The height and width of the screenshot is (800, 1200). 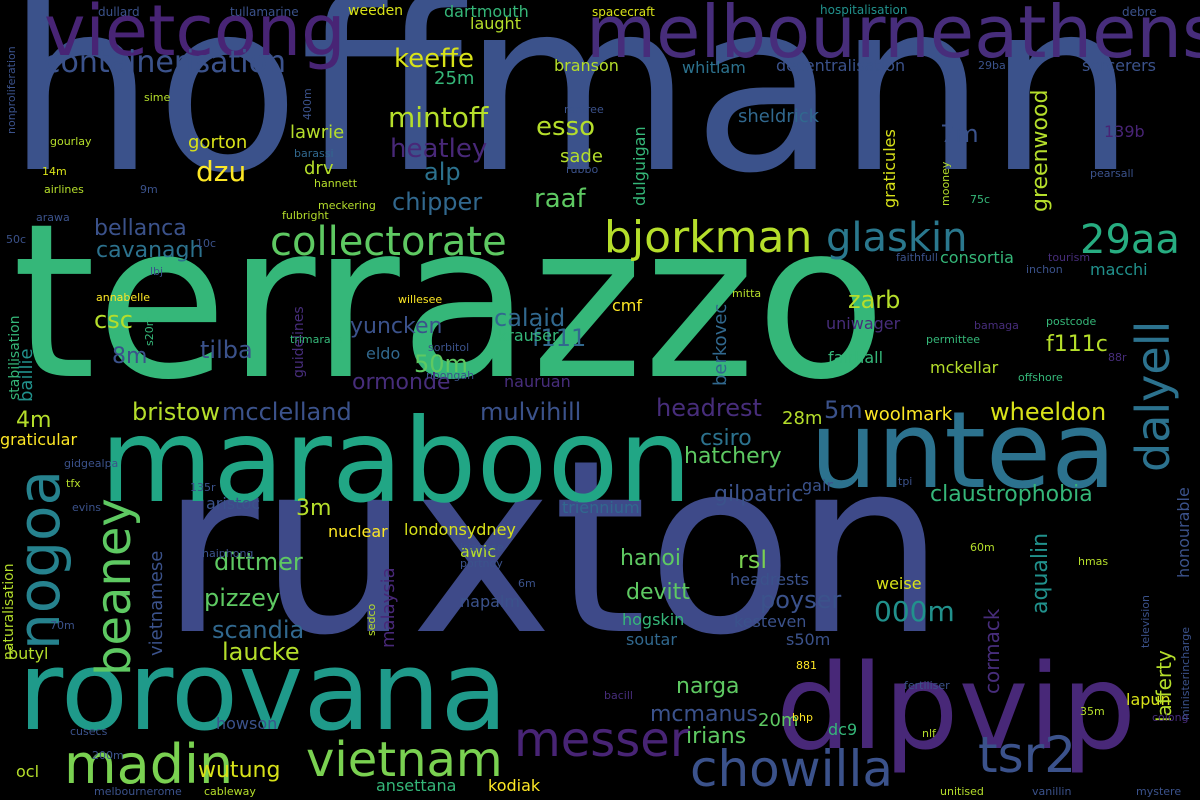 I want to click on word: ministerincharge, so click(x=1185, y=673).